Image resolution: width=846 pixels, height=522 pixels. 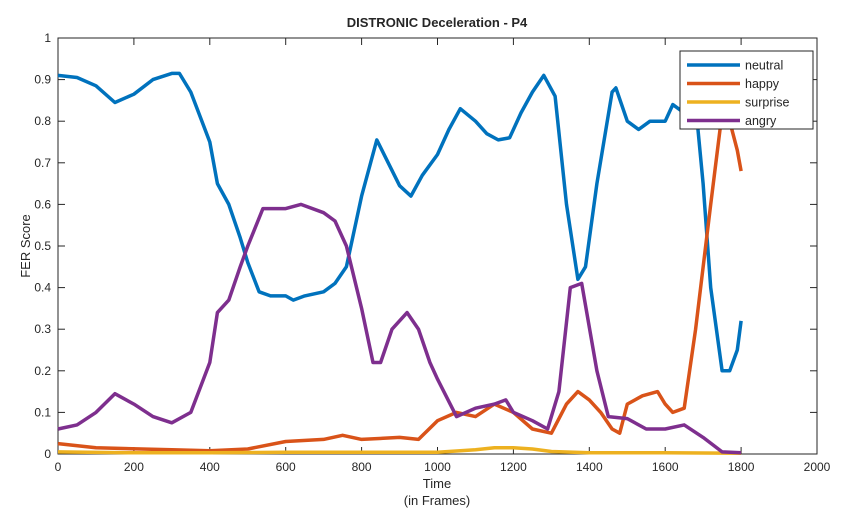 I want to click on series-line-surprise, so click(x=399, y=450).